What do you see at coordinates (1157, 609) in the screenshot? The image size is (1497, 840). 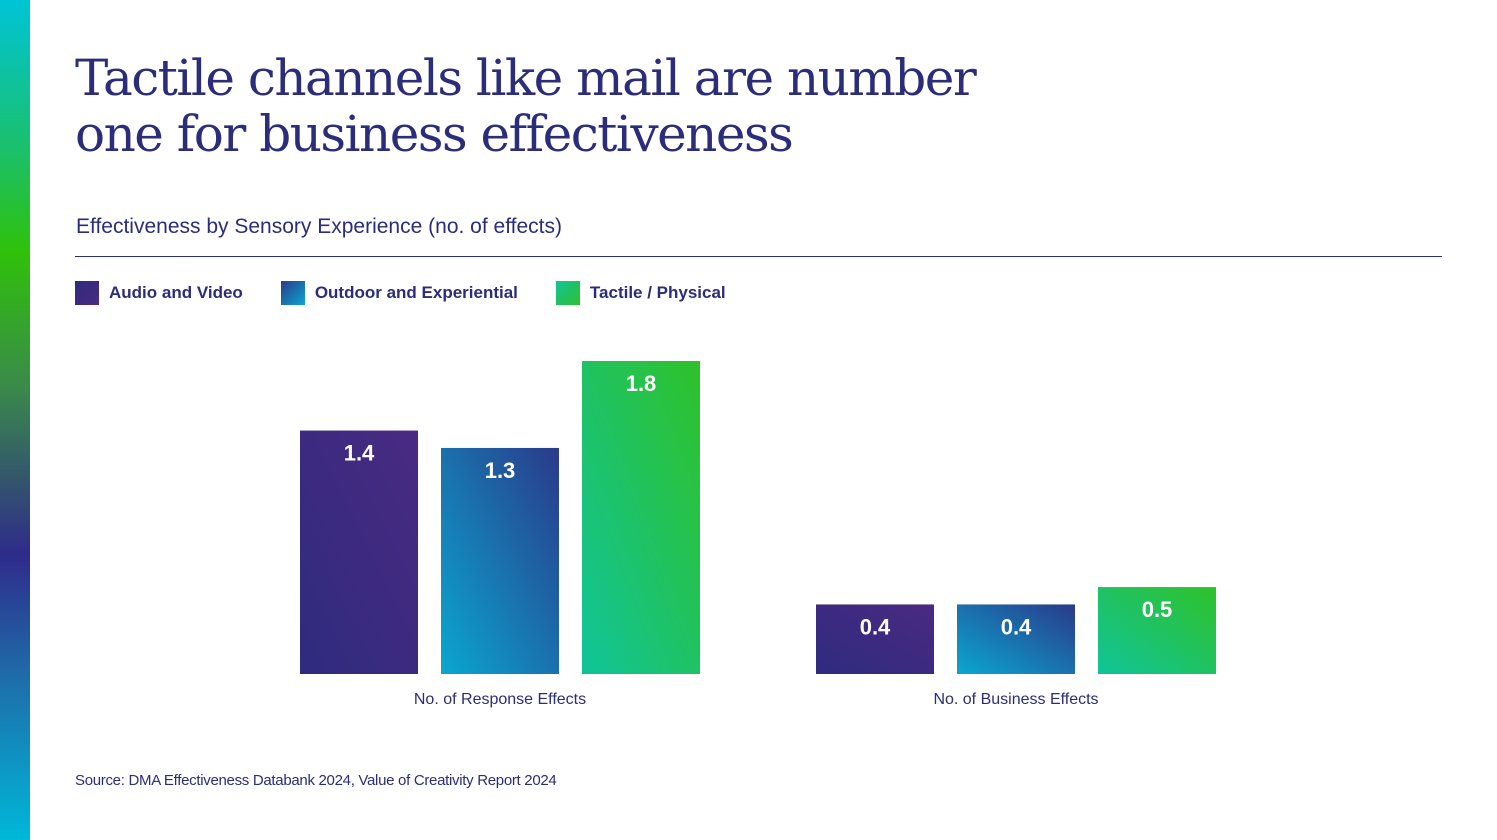 I see `value-label-tactile-business: 0.5` at bounding box center [1157, 609].